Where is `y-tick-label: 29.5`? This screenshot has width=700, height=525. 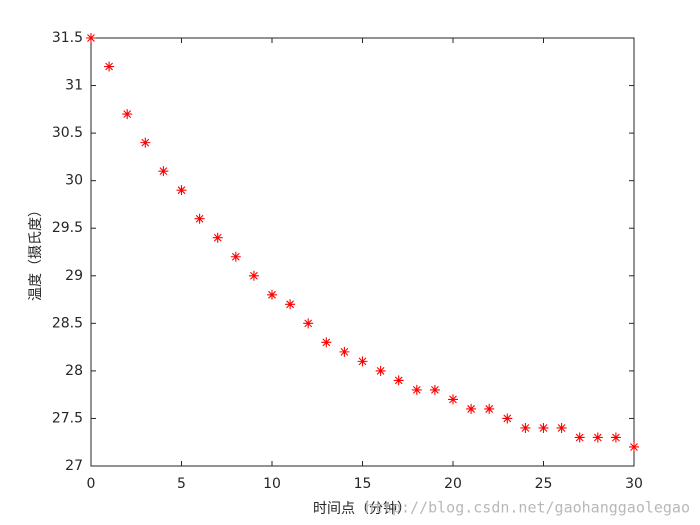
y-tick-label: 29.5 is located at coordinates (67, 228).